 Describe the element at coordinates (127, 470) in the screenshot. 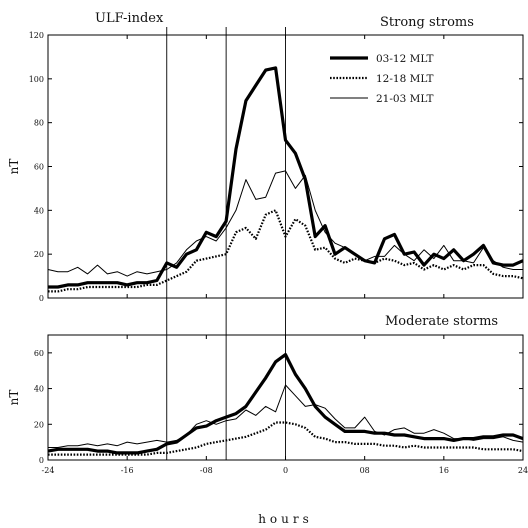

I see `x-tick-label: -16` at that location.